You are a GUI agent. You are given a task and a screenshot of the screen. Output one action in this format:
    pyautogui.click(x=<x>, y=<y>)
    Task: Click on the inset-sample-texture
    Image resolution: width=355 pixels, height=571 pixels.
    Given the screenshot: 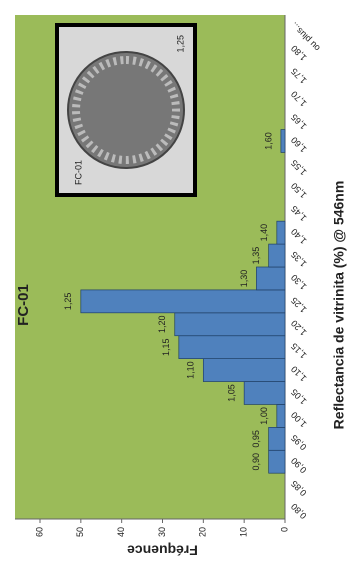 What is the action you would take?
    pyautogui.click(x=126, y=110)
    